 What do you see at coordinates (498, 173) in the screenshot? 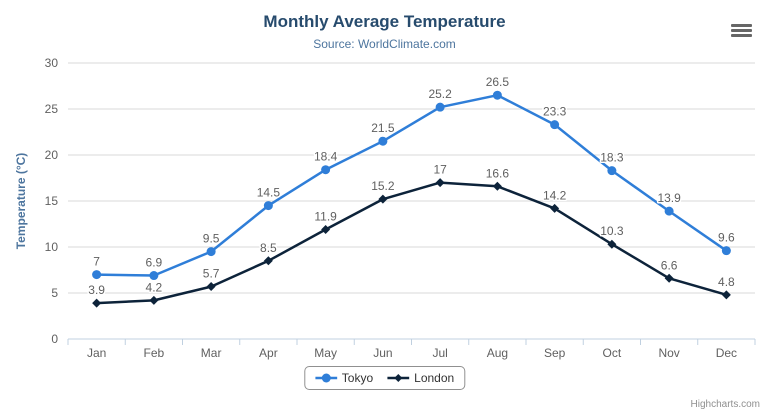
I see `data-label-london-aug: 16.6` at bounding box center [498, 173].